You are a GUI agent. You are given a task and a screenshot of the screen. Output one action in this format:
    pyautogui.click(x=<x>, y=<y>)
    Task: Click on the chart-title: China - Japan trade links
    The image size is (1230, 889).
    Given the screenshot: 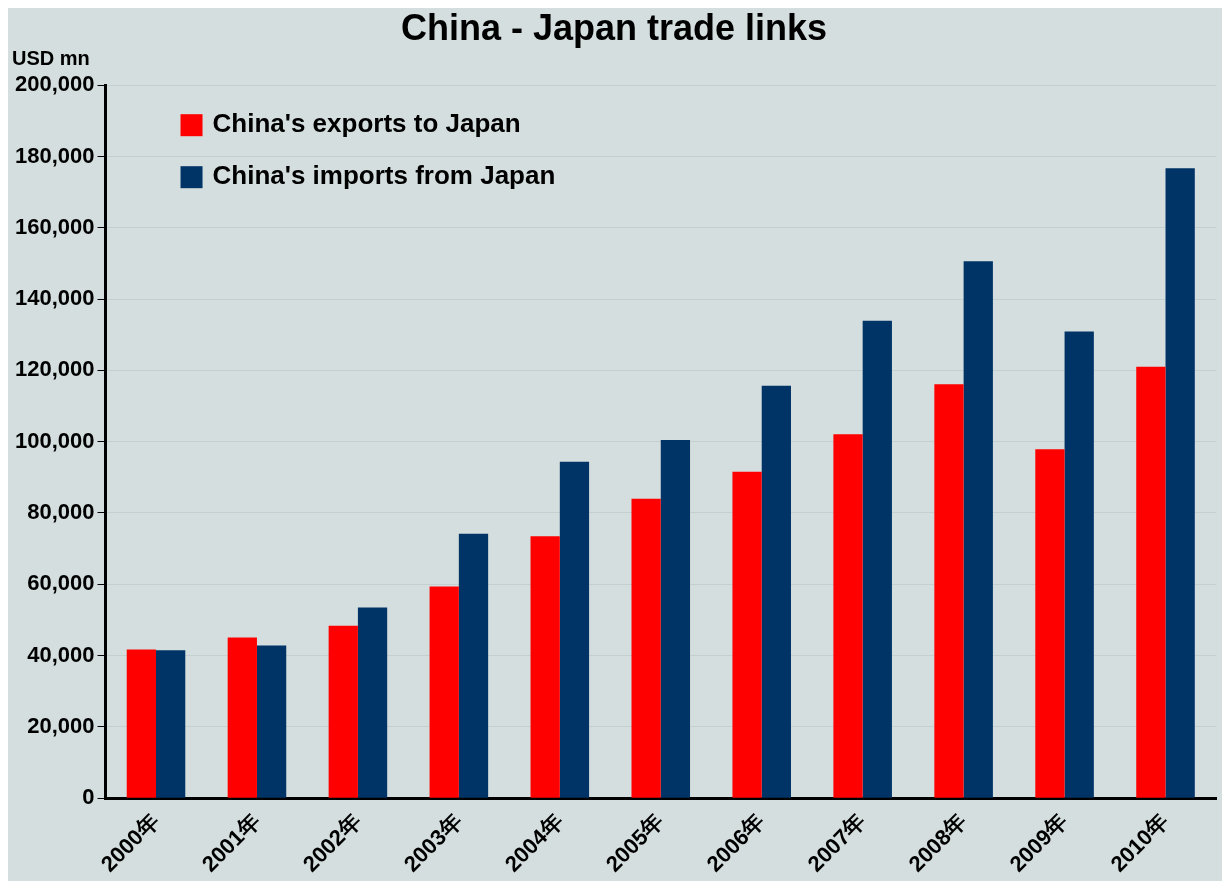 What is the action you would take?
    pyautogui.click(x=614, y=27)
    